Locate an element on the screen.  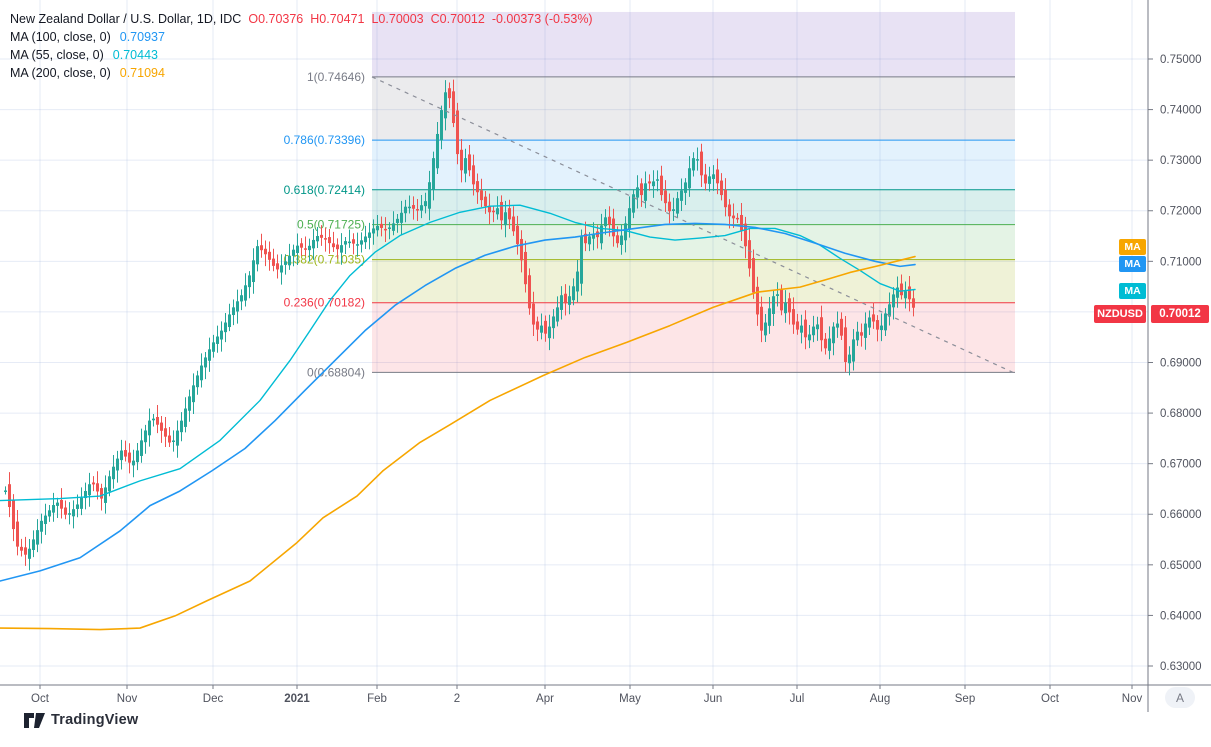
price-axis-label: 0.75000 is located at coordinates (1181, 60).